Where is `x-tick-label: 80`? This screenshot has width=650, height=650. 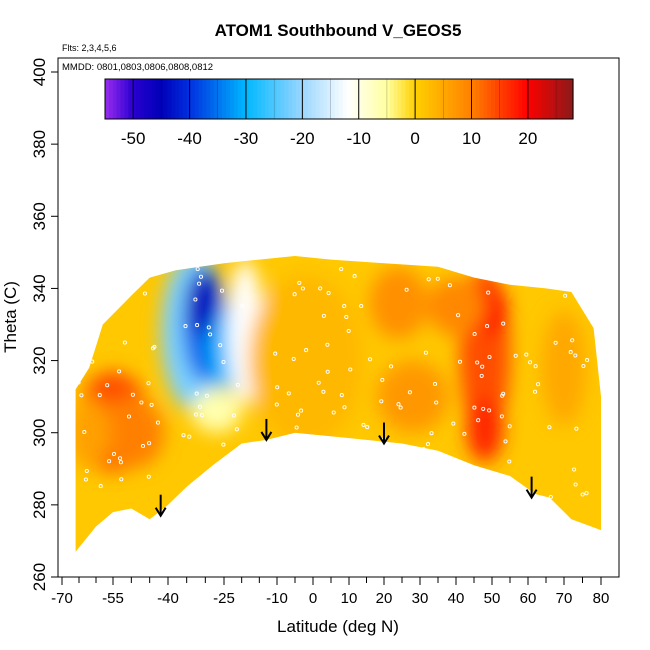
x-tick-label: 80 is located at coordinates (601, 598).